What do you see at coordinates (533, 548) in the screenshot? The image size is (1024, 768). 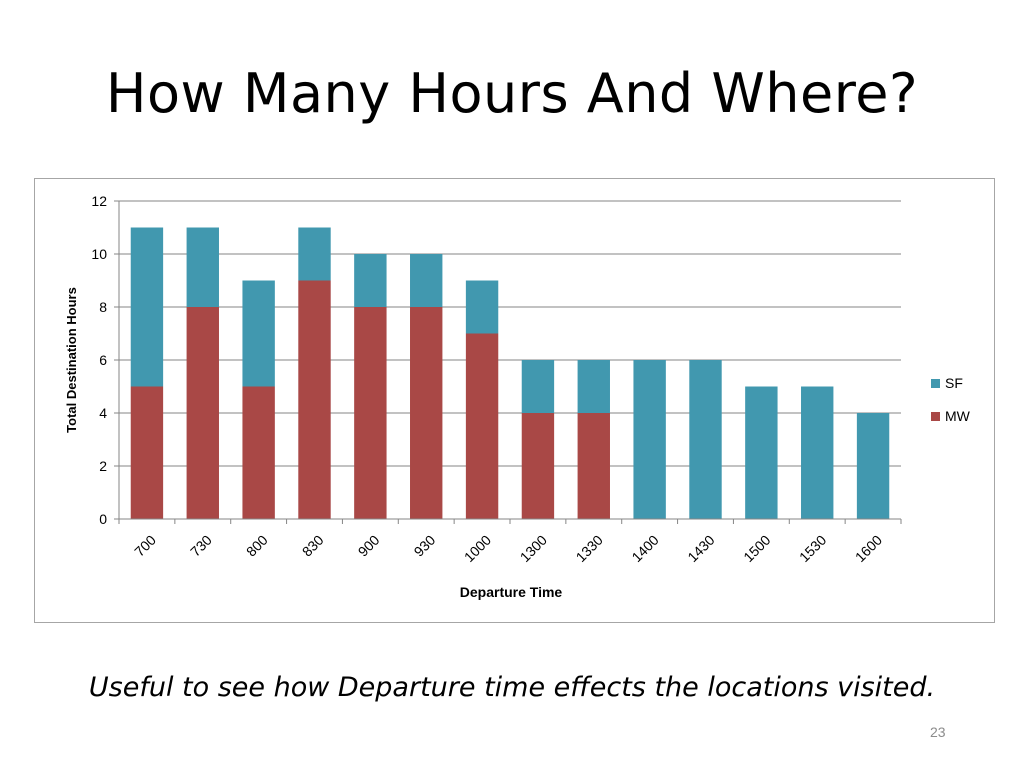 I see `x-tick-label: 1300` at bounding box center [533, 548].